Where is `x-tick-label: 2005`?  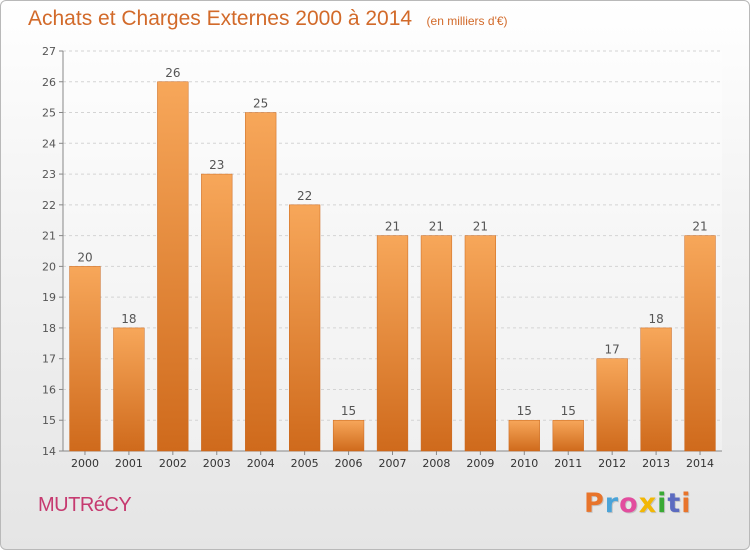 x-tick-label: 2005 is located at coordinates (305, 463).